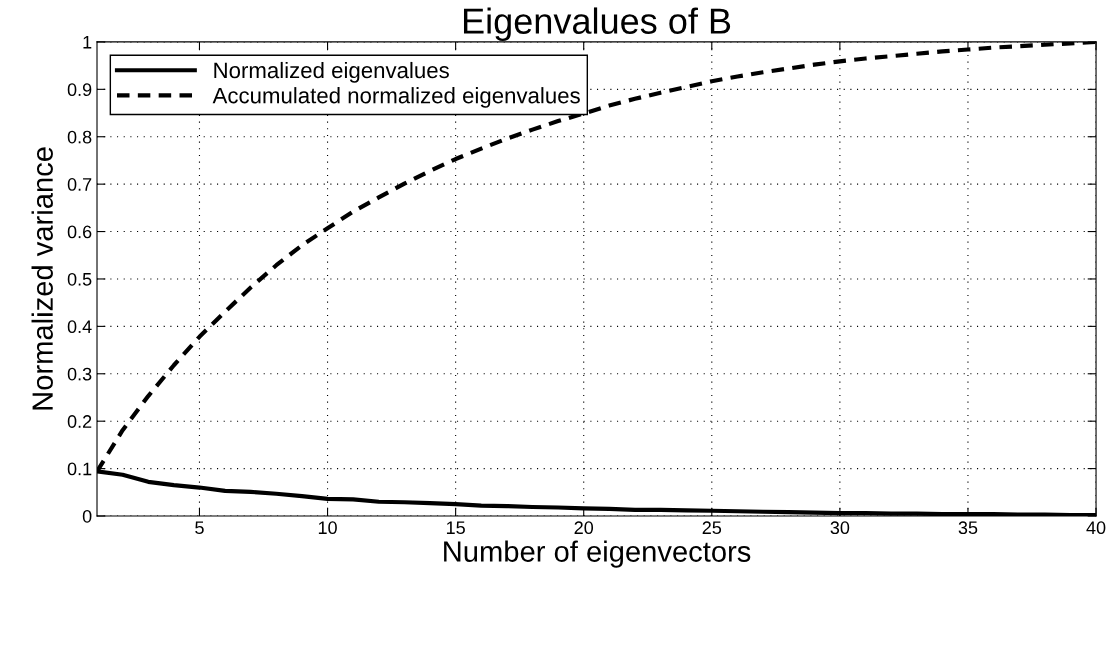  What do you see at coordinates (87, 516) in the screenshot?
I see `y-tick-label: 0` at bounding box center [87, 516].